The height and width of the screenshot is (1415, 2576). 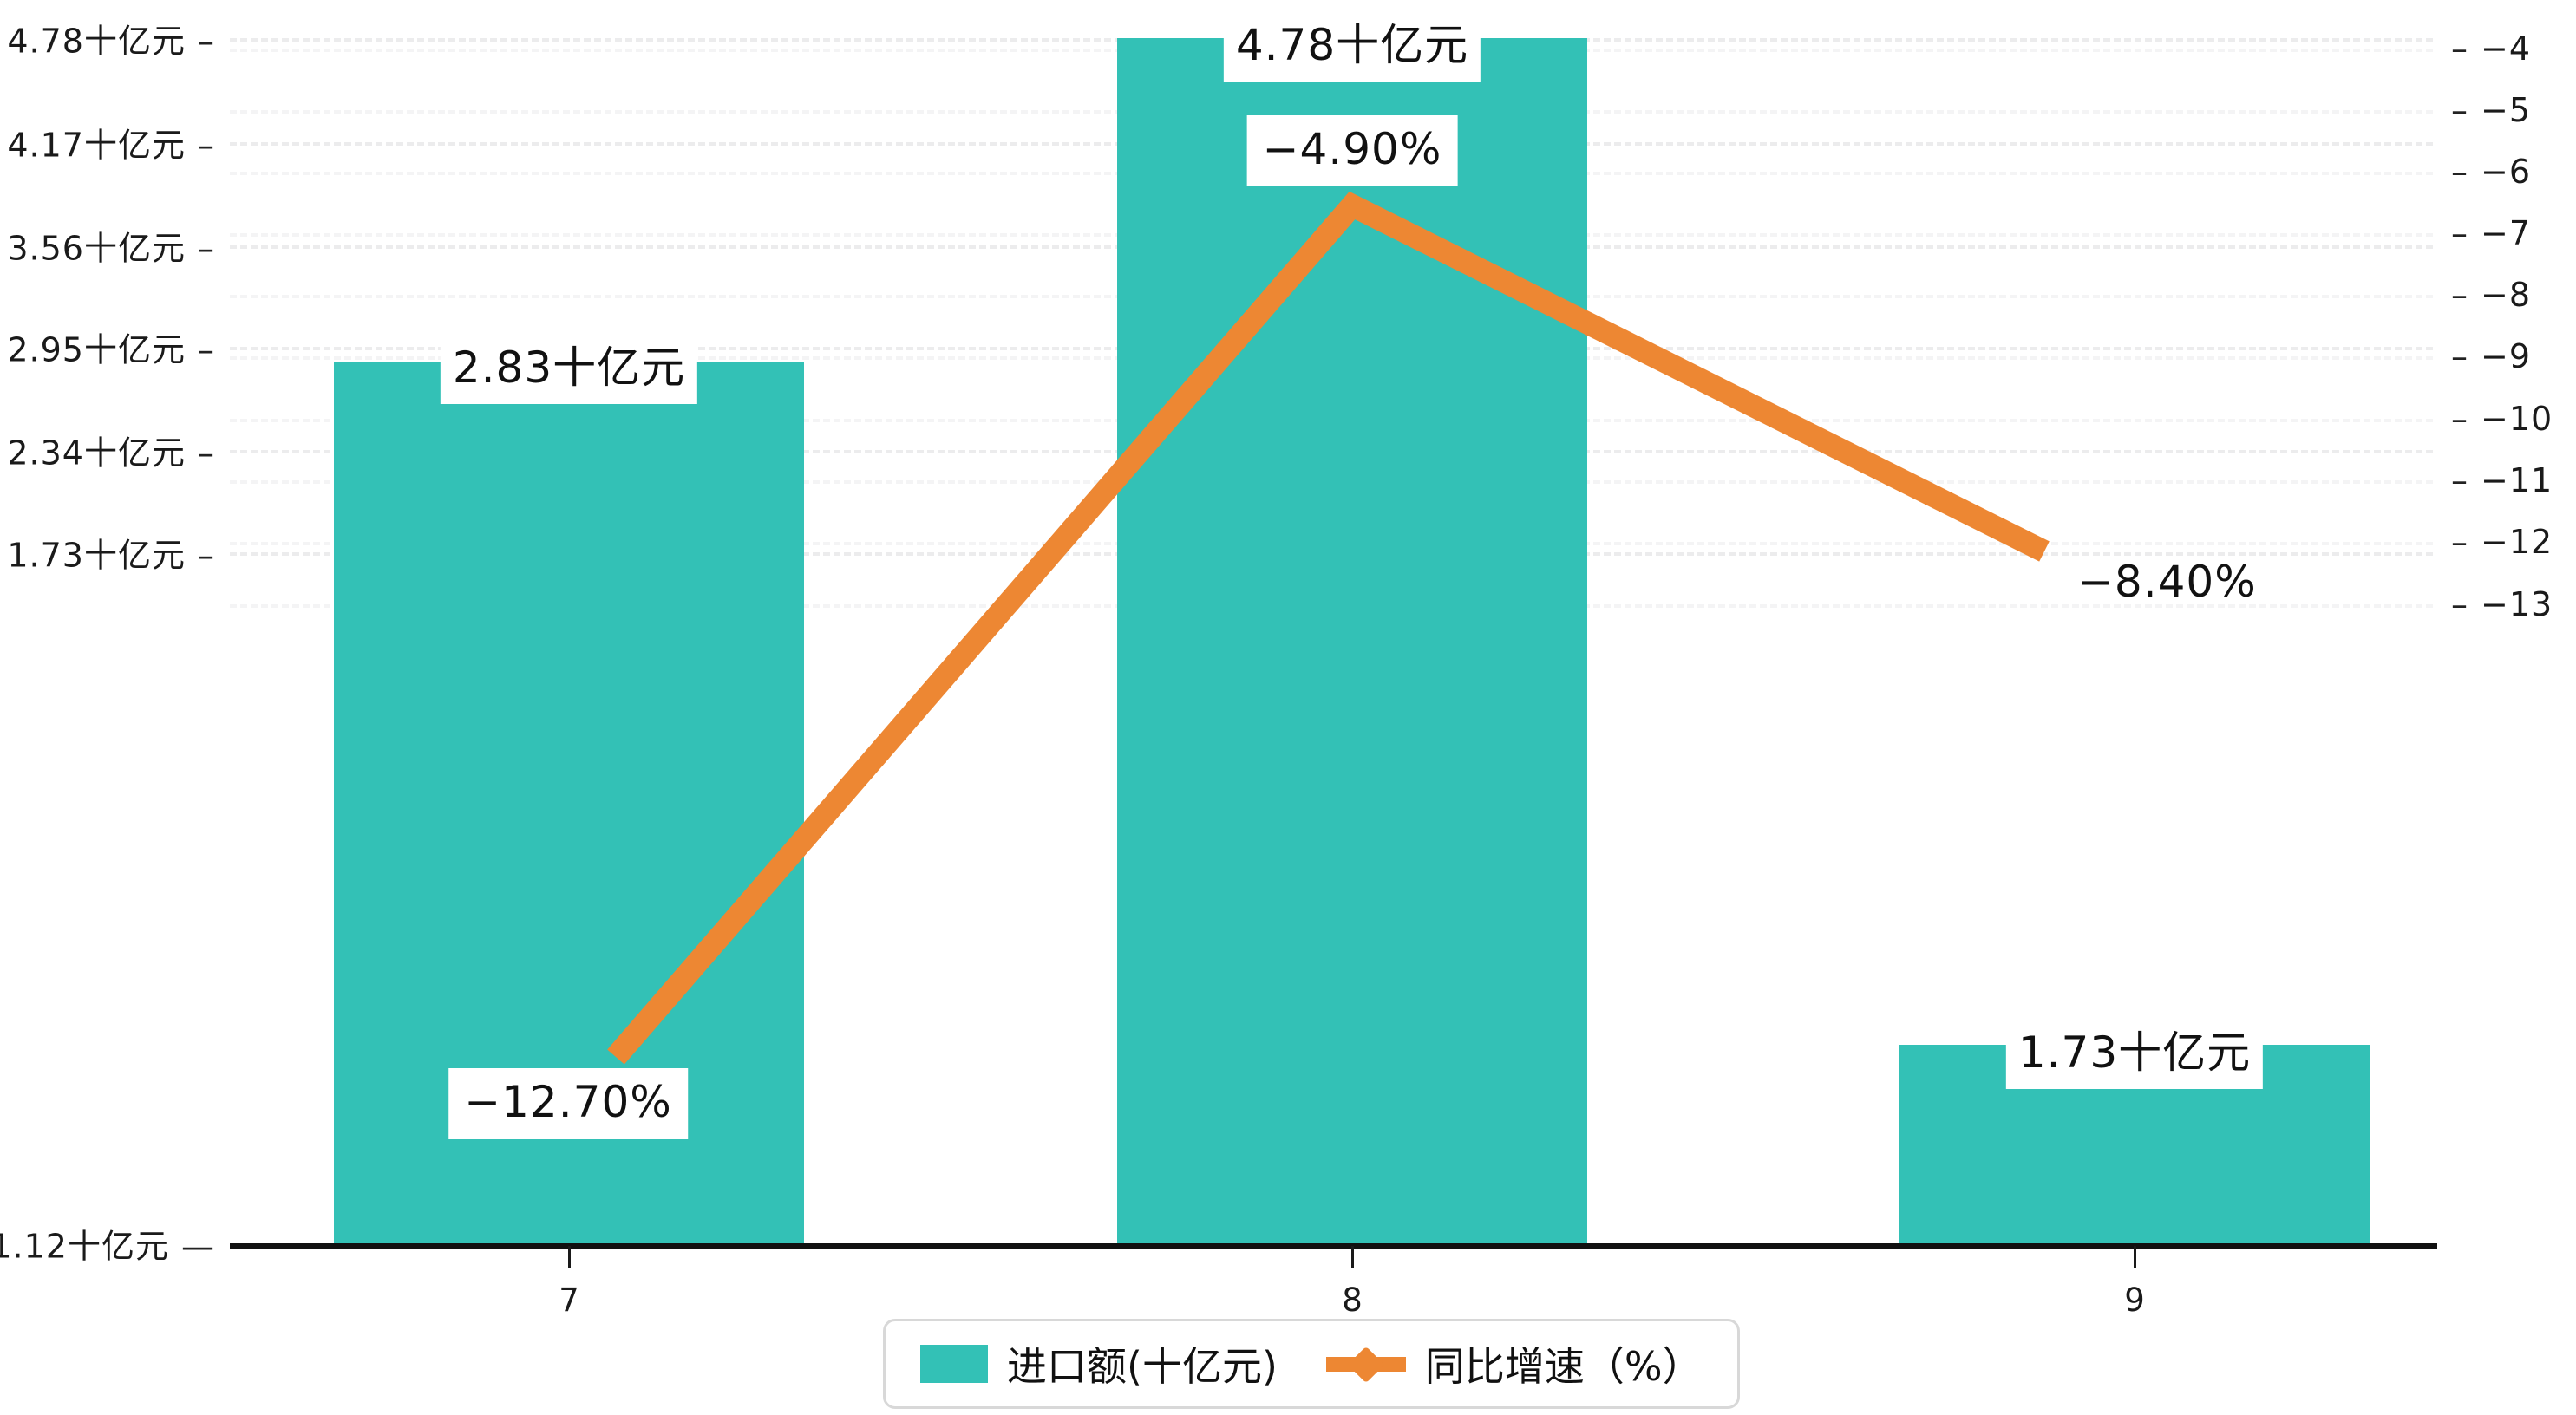 I want to click on y-axis-left-tick-2: 3.56十亿元 –, so click(x=111, y=246).